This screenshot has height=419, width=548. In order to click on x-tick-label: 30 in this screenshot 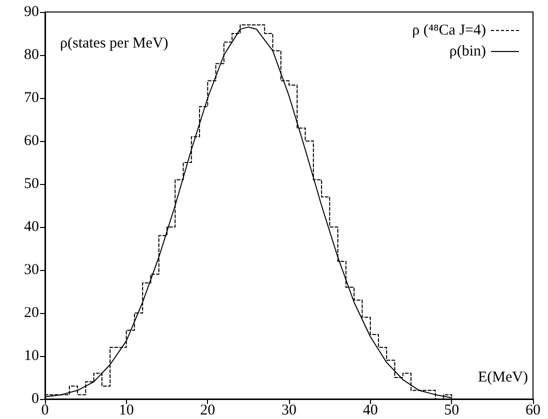, I will do `click(289, 410)`.